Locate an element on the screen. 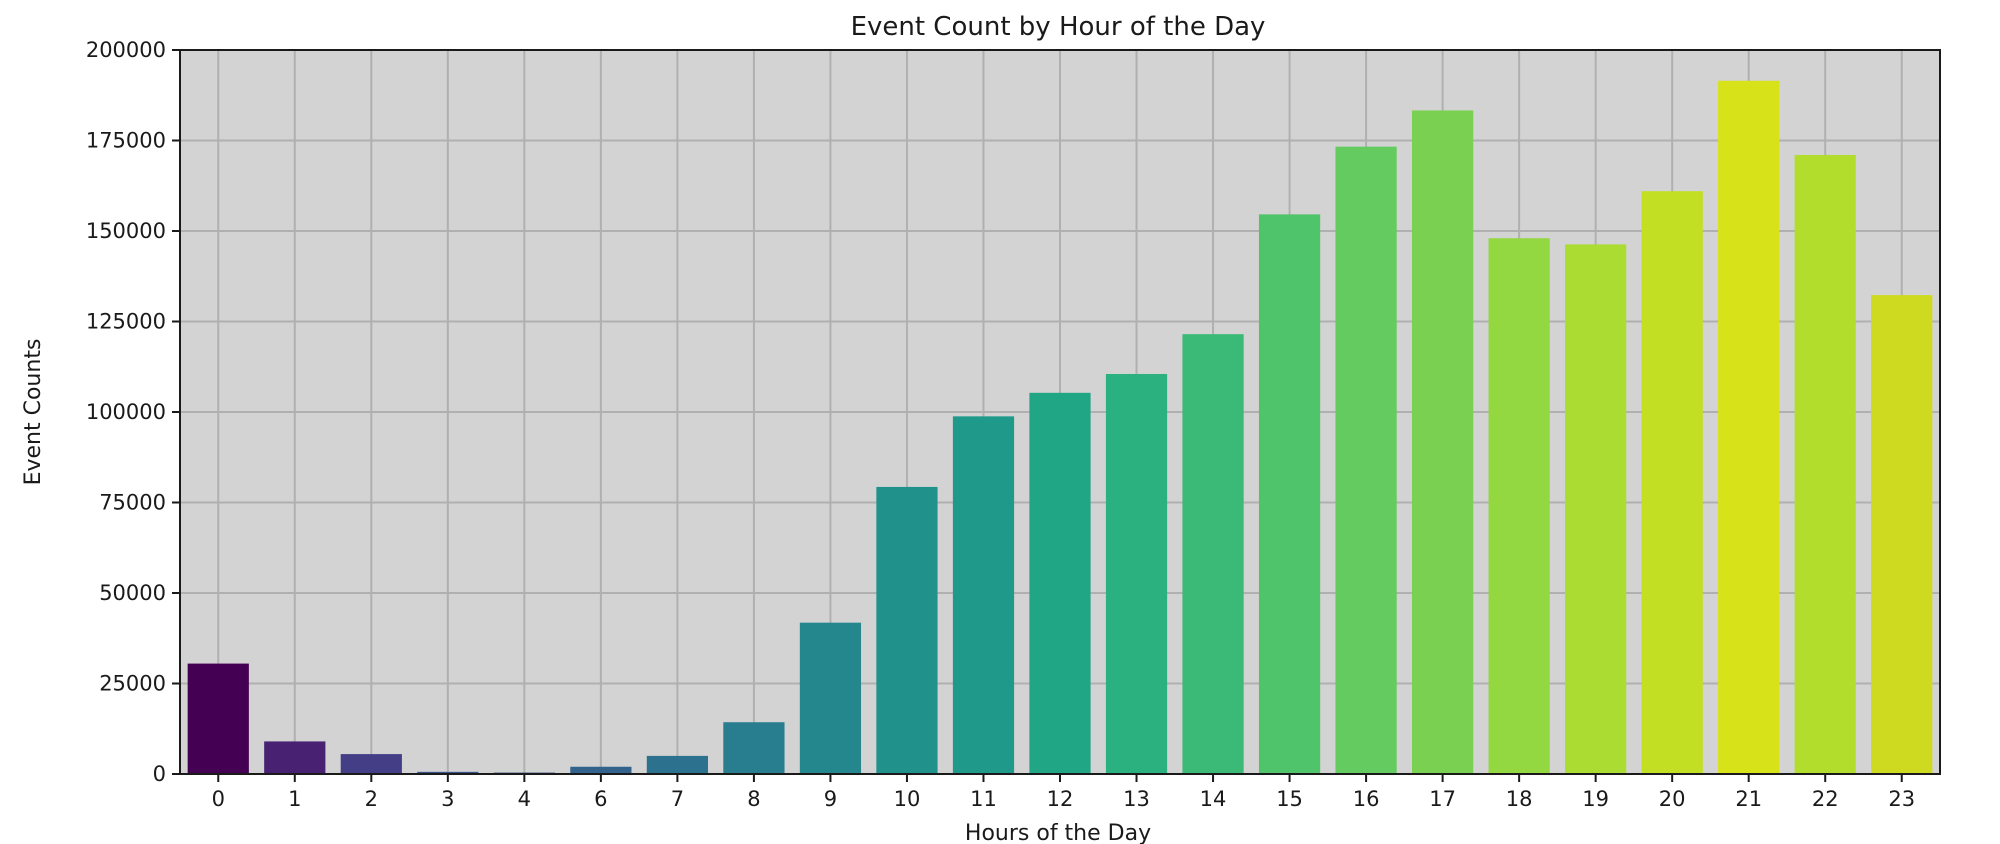  y-tick-label: 50000 is located at coordinates (132, 593).